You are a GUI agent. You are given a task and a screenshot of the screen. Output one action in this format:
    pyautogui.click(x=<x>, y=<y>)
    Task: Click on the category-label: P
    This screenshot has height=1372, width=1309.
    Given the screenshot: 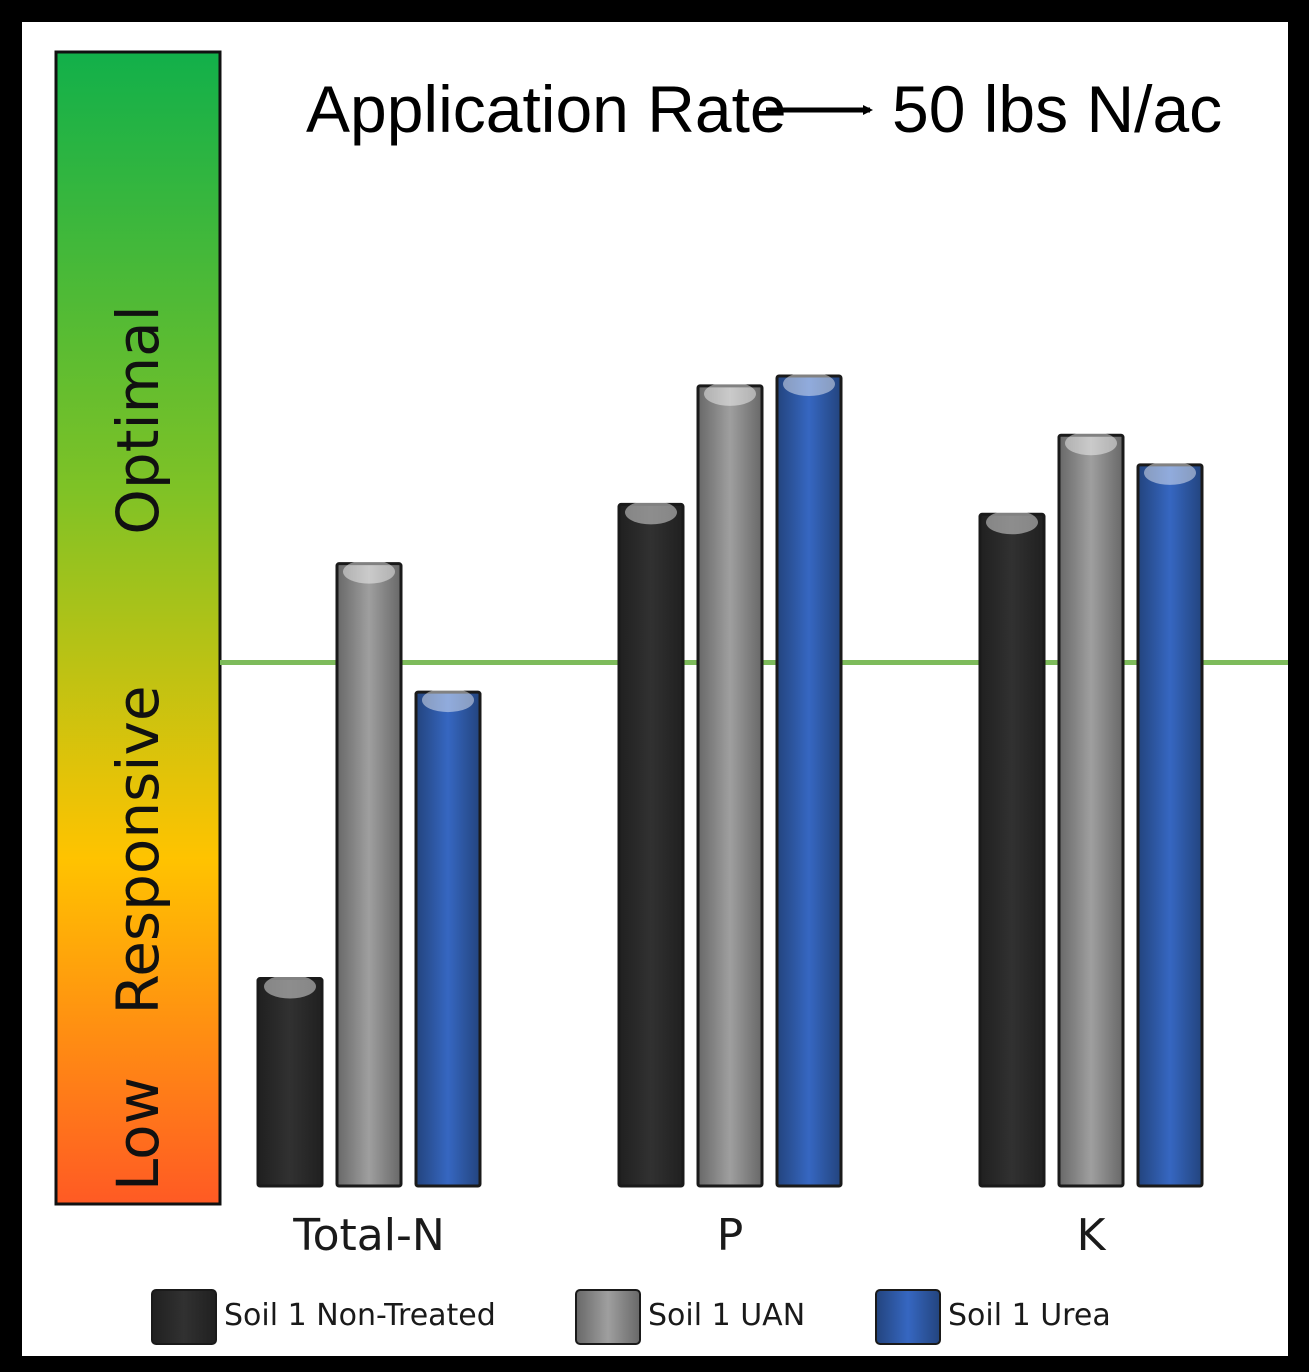 What is the action you would take?
    pyautogui.click(x=730, y=1235)
    